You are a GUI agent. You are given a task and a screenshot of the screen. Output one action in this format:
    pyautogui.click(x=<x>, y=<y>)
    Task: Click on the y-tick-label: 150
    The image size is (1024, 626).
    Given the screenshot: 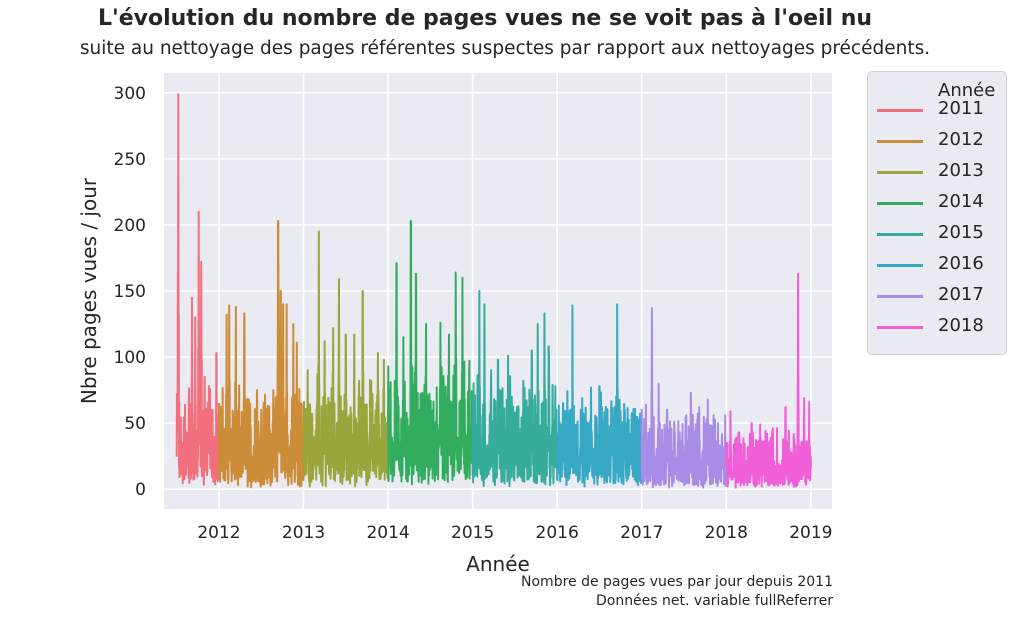 What is the action you would take?
    pyautogui.click(x=130, y=292)
    